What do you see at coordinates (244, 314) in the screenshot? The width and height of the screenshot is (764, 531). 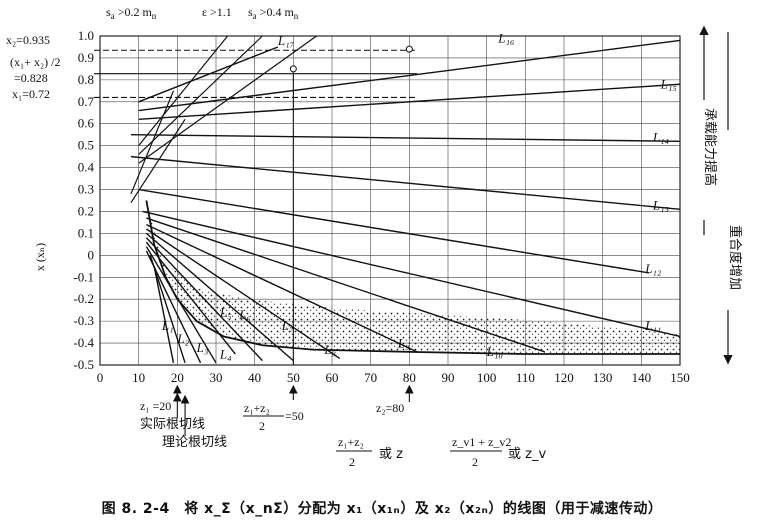 I see `series-label-L₆: L₆` at bounding box center [244, 314].